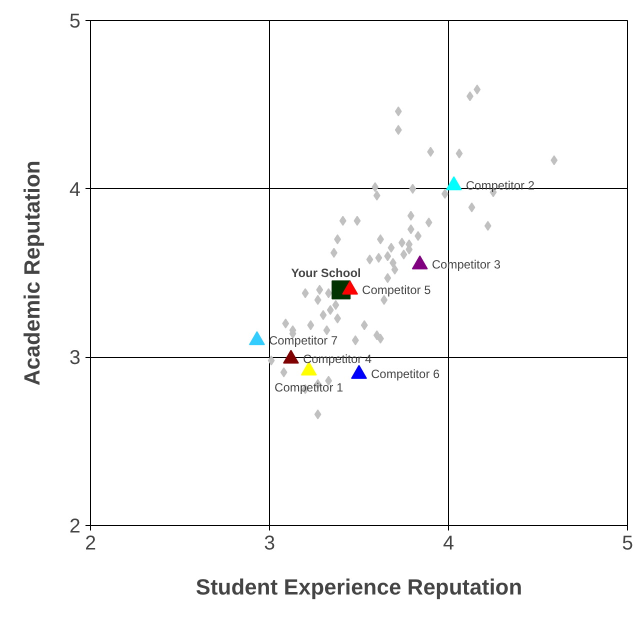  What do you see at coordinates (628, 543) in the screenshot?
I see `x-tick-label: 5` at bounding box center [628, 543].